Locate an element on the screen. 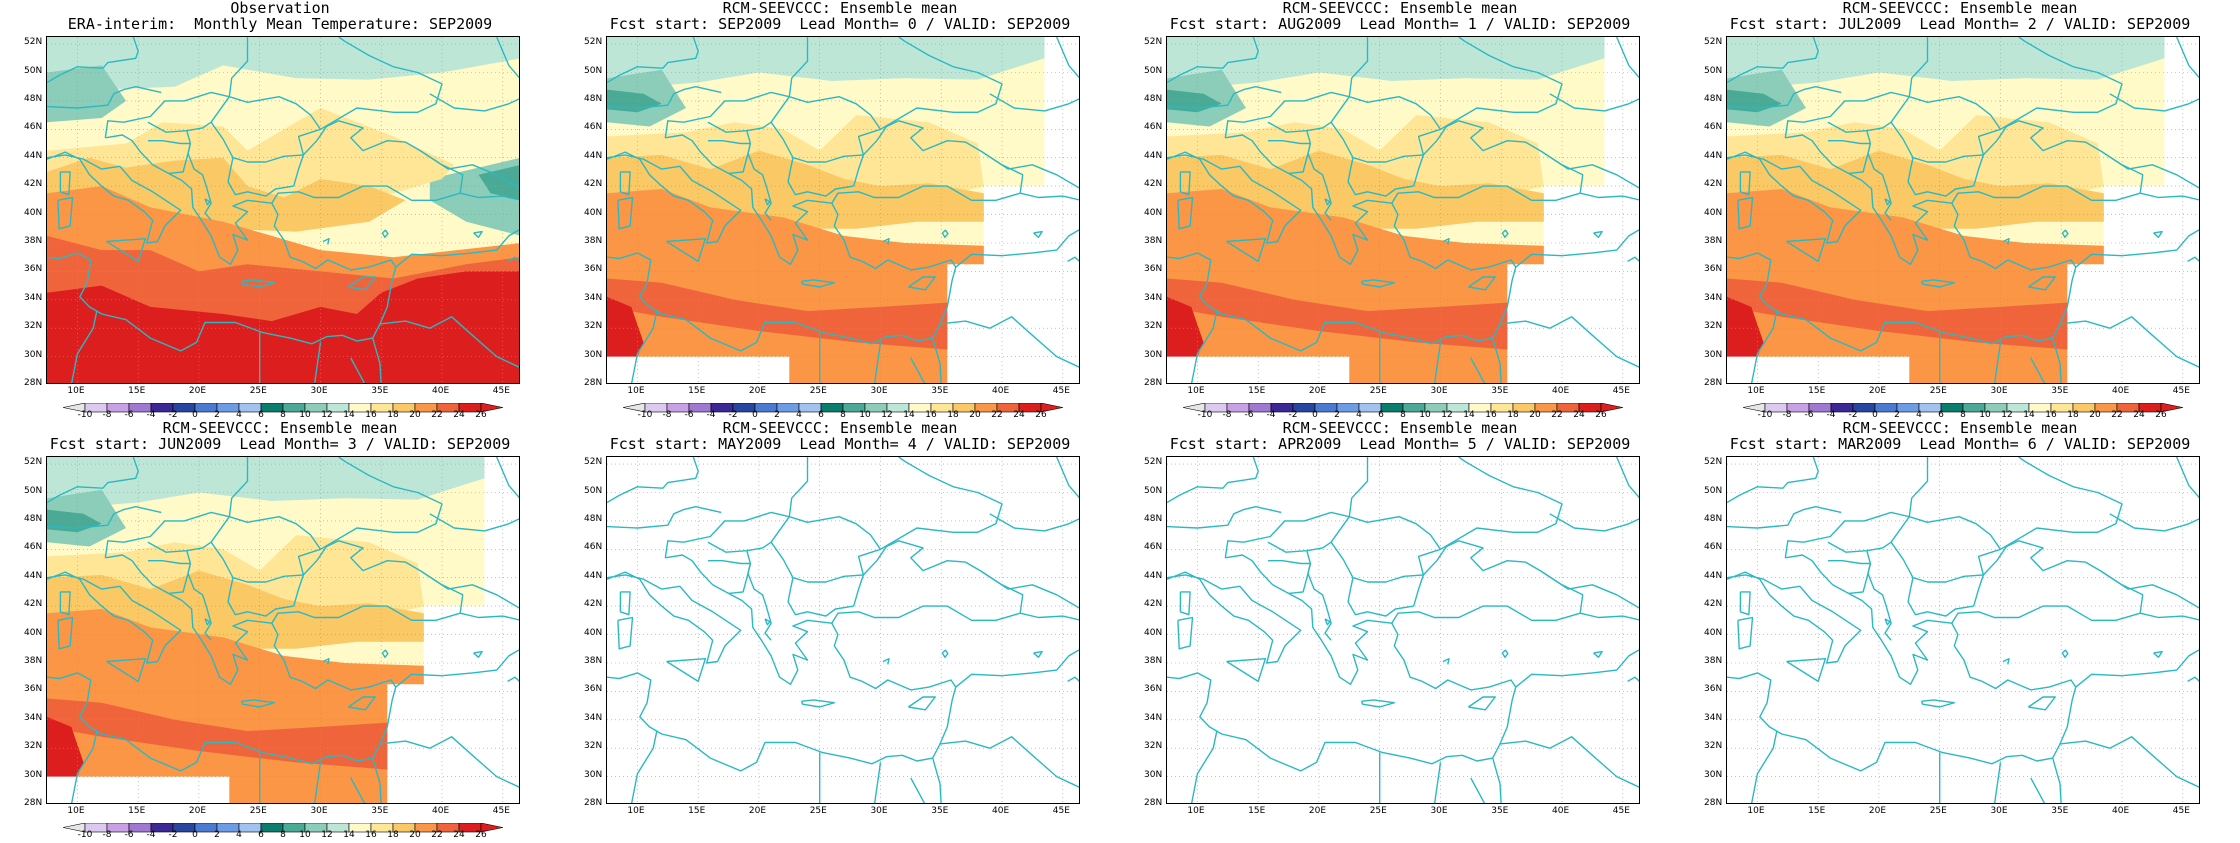 This screenshot has width=2240, height=843. panel-title: RCM-SEEVCCC: Ensemble mean is located at coordinates (840, 428).